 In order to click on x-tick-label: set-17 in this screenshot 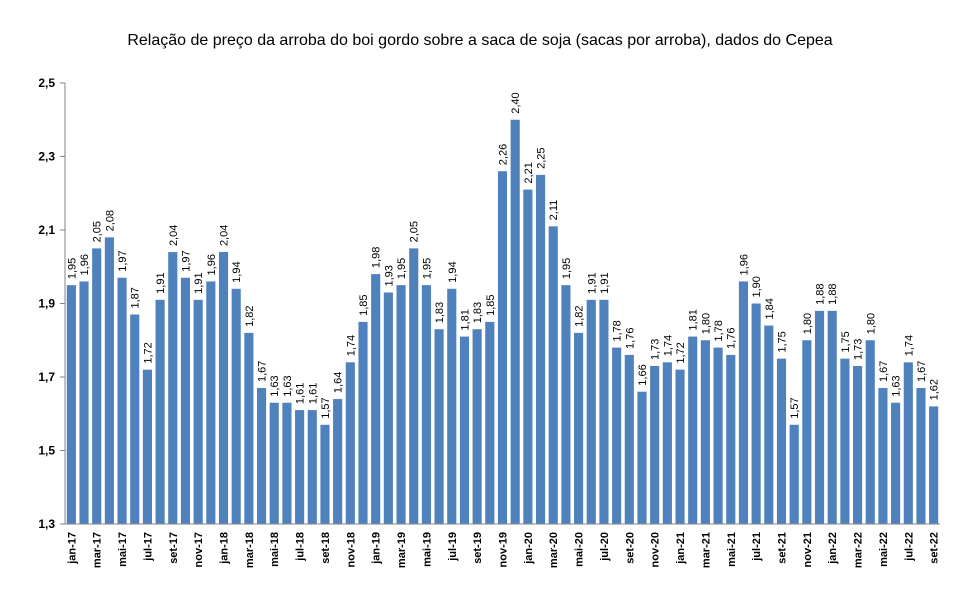, I will do `click(174, 548)`.